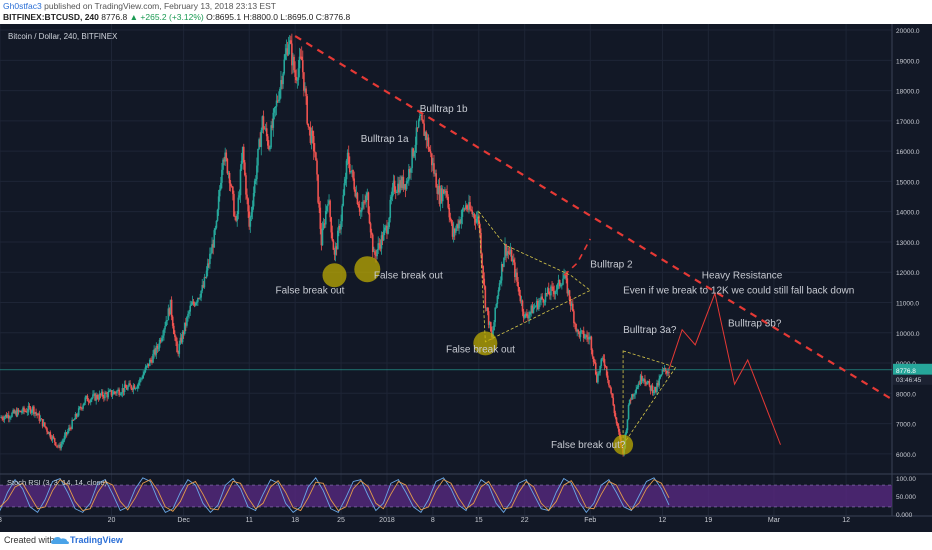 Image resolution: width=932 pixels, height=550 pixels. Describe the element at coordinates (908, 182) in the screenshot. I see `y-tick-label: 15000.0` at that location.